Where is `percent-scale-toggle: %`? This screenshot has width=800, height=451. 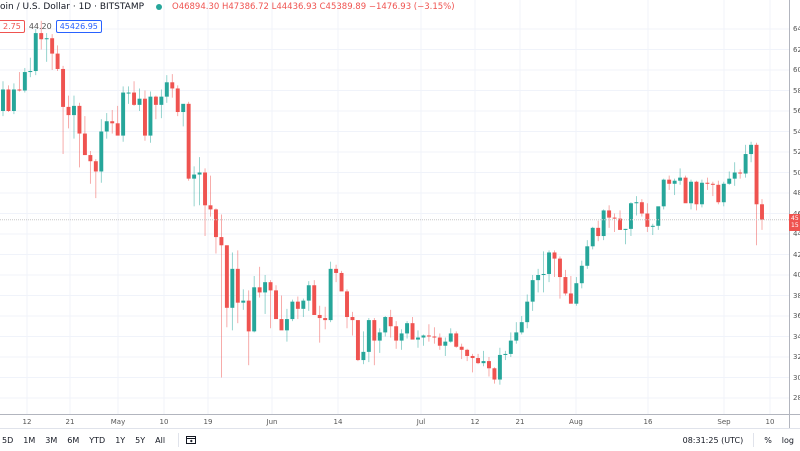
percent-scale-toggle: % is located at coordinates (768, 440).